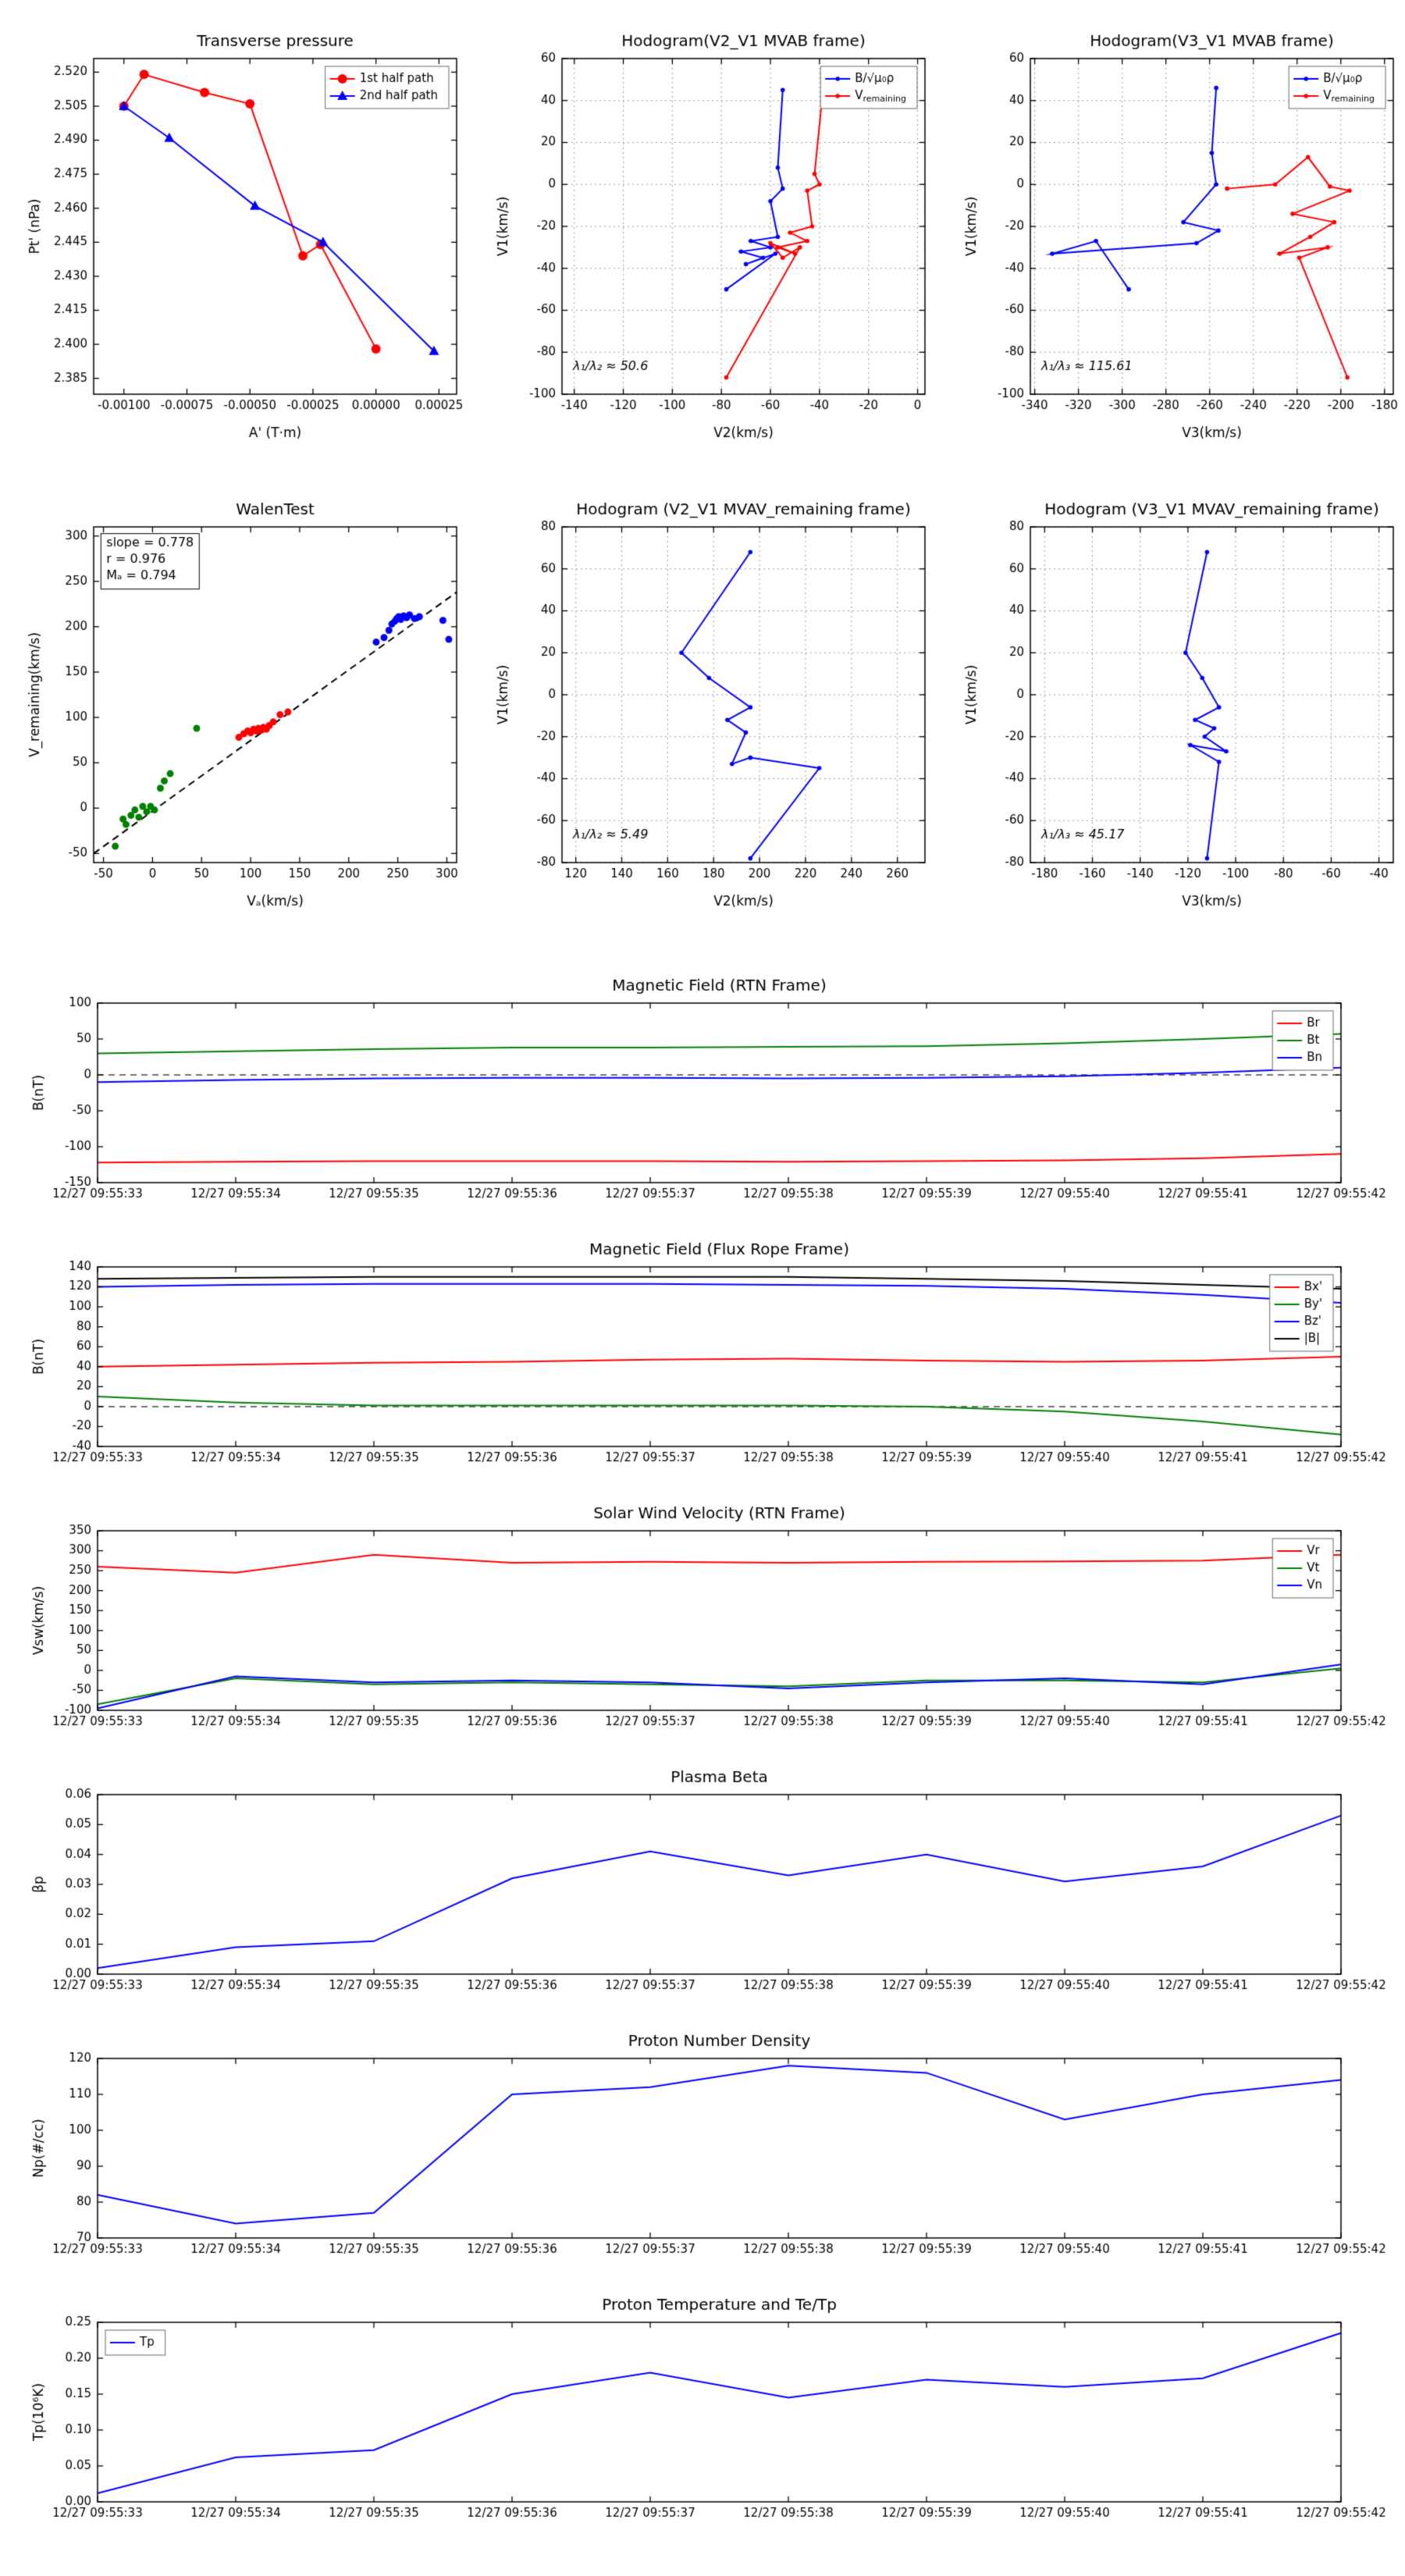 This screenshot has width=1405, height=2576. What do you see at coordinates (711, 238) in the screenshot?
I see `hodogram-v2v1-mvab-chart` at bounding box center [711, 238].